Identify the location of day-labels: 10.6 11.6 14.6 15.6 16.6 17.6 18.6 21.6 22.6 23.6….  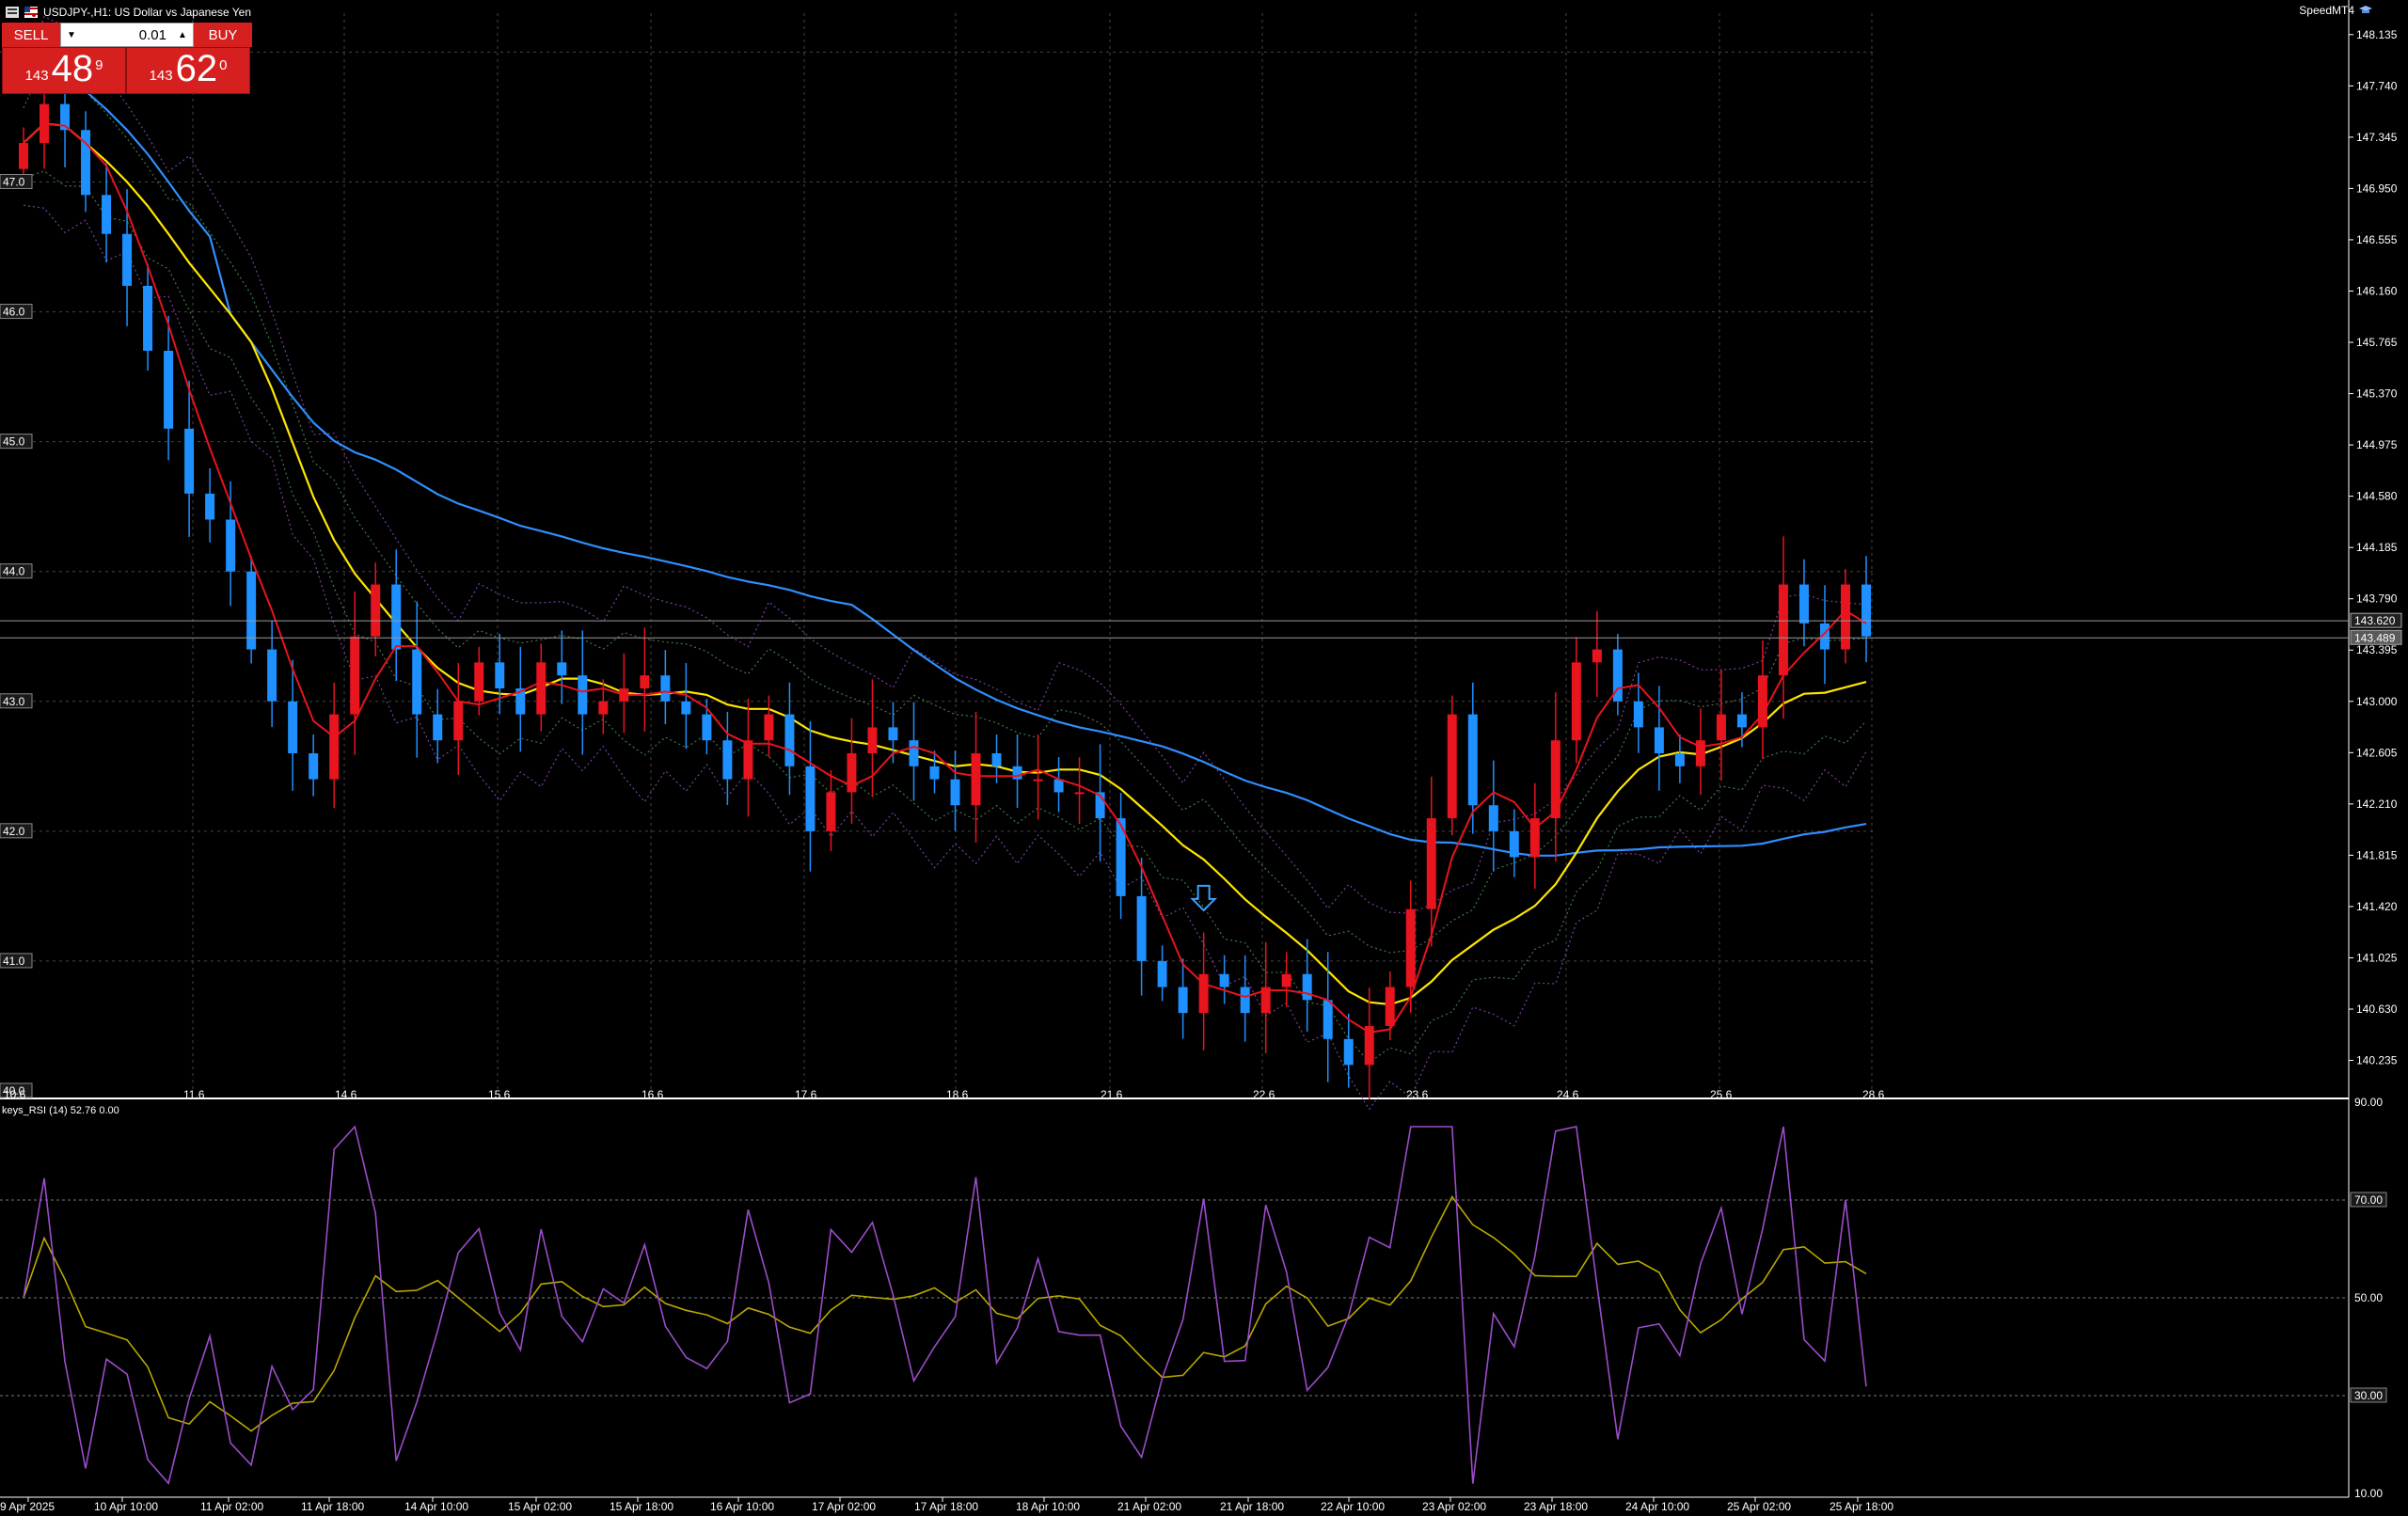
(945, 1094).